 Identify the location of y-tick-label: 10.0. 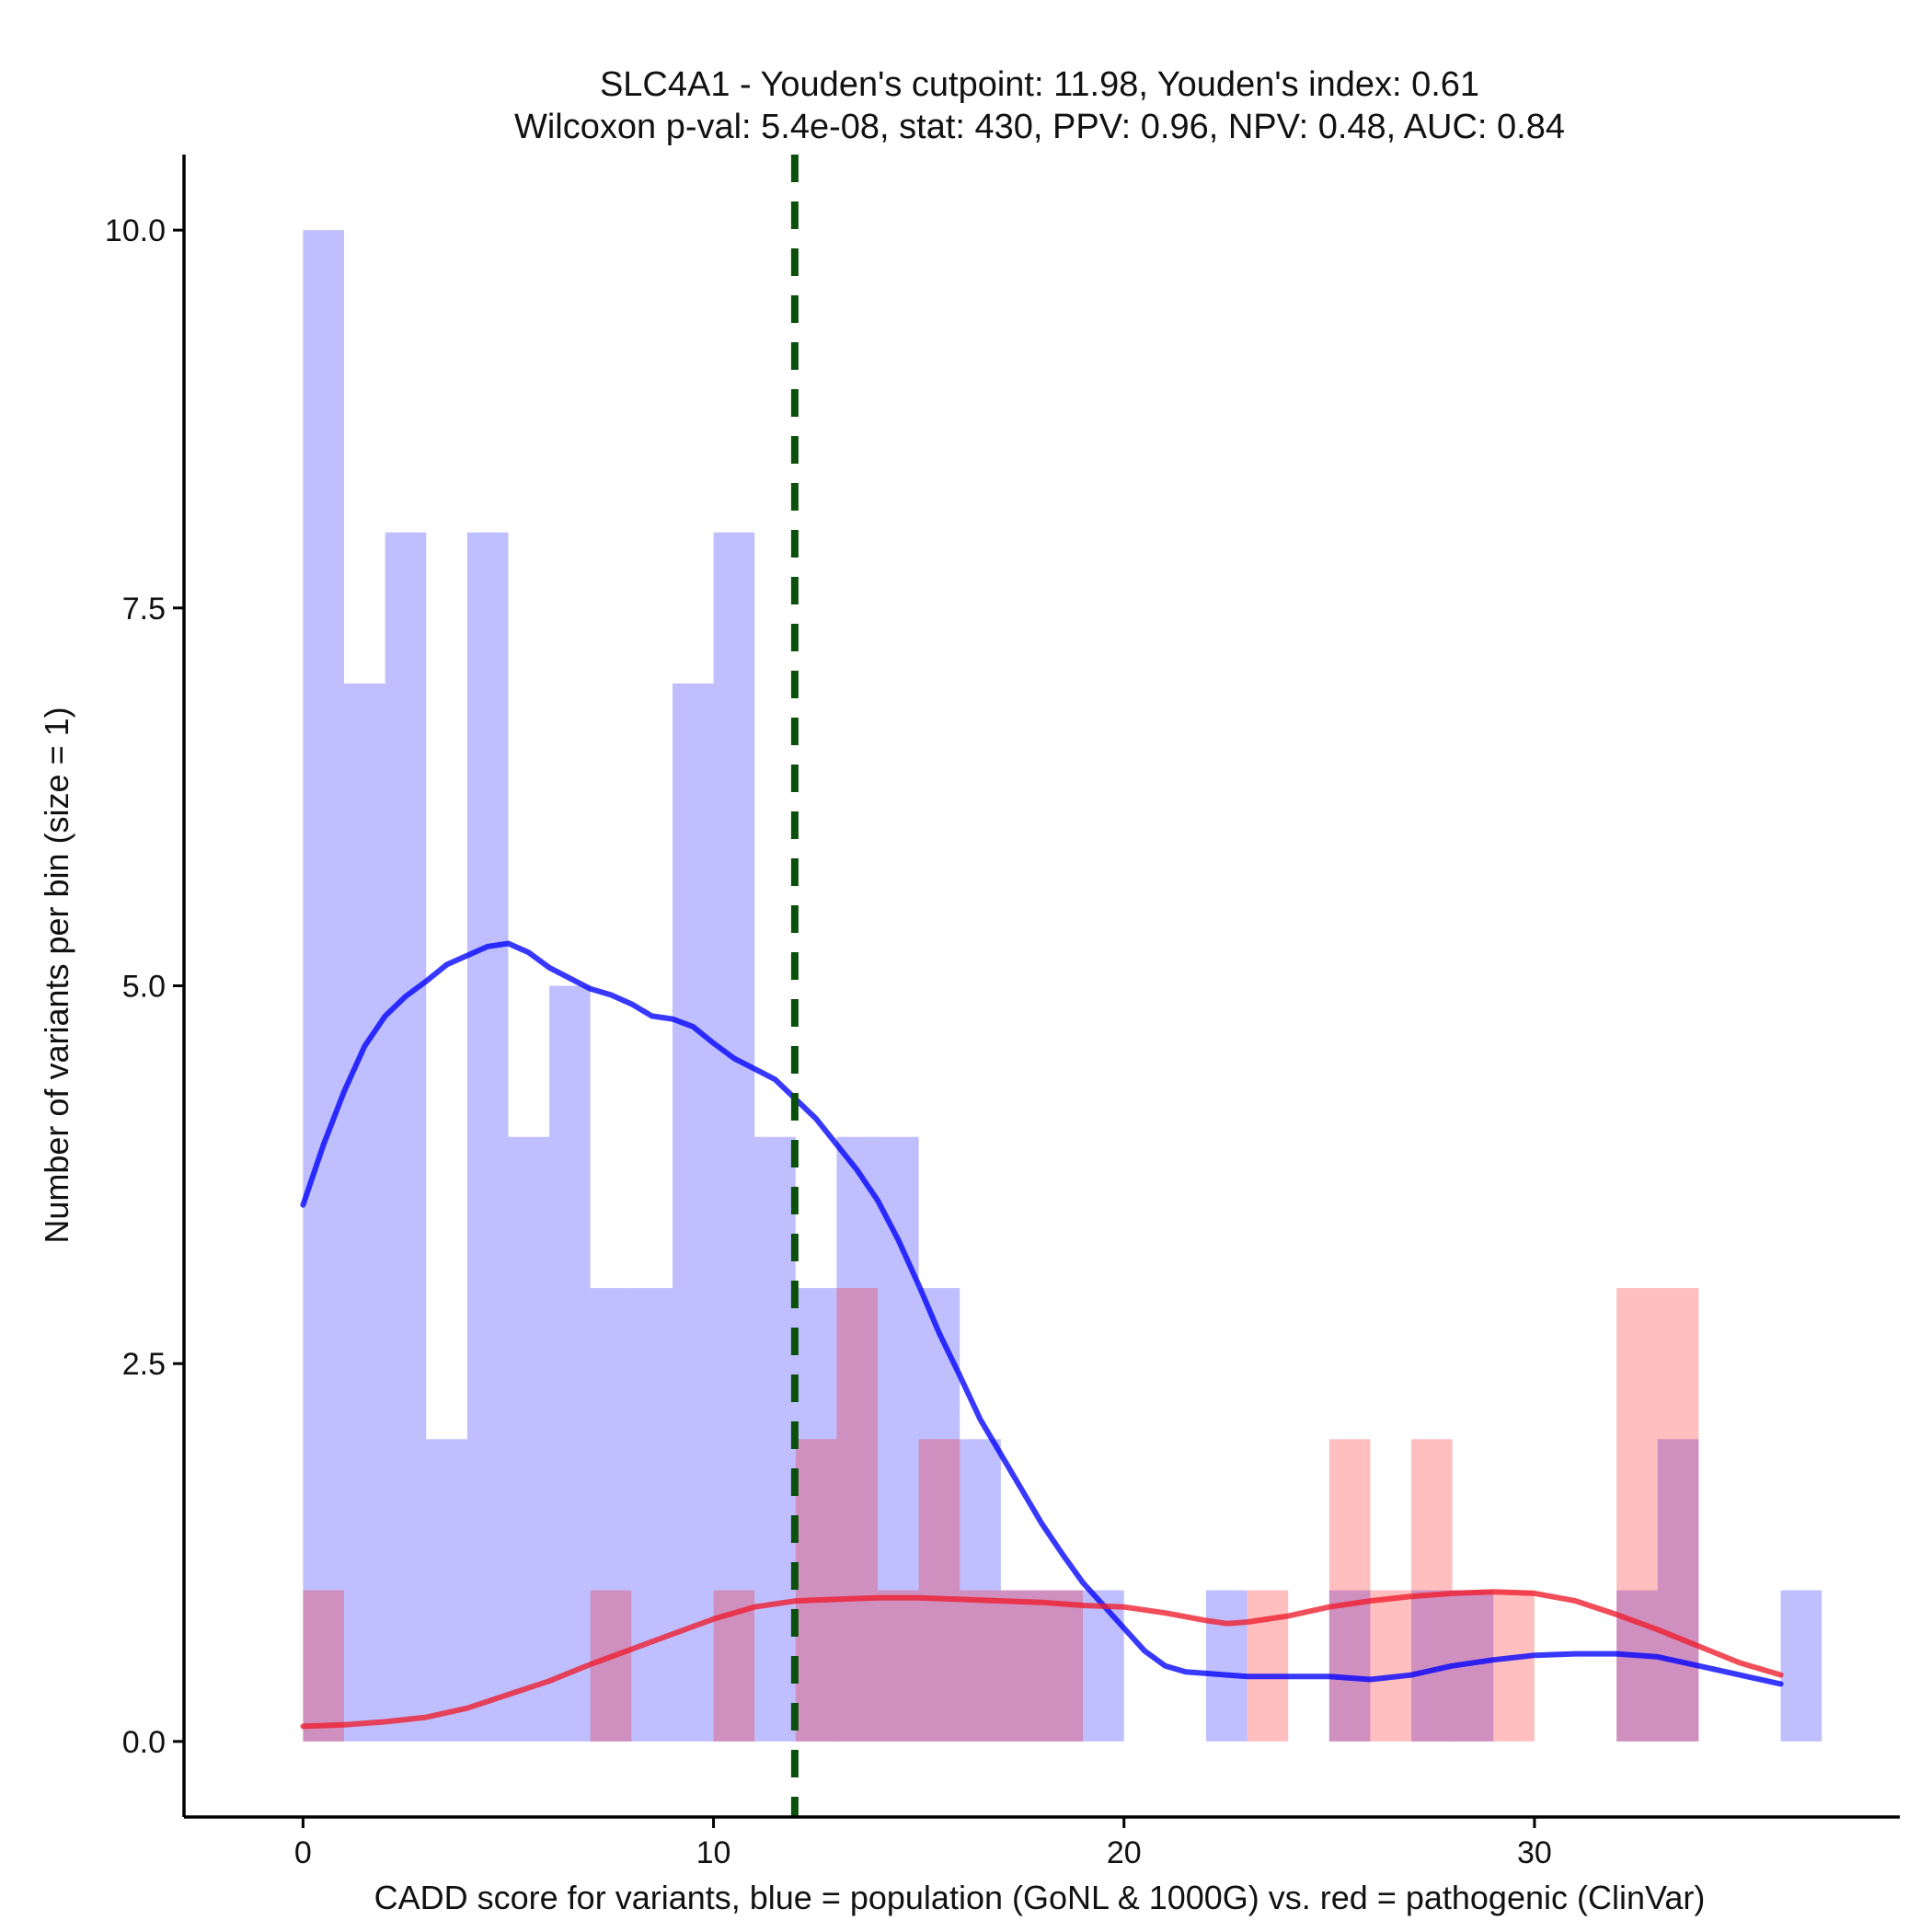
(135, 230).